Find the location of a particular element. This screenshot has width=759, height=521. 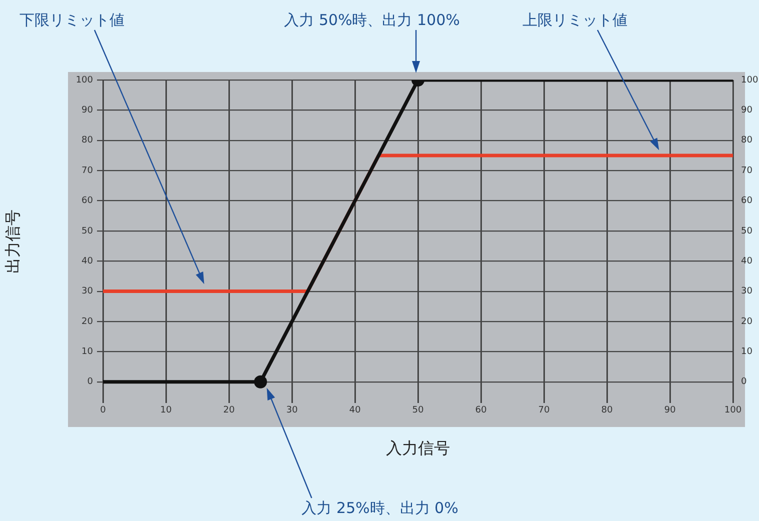

y2-tick-label: 50 is located at coordinates (747, 231).